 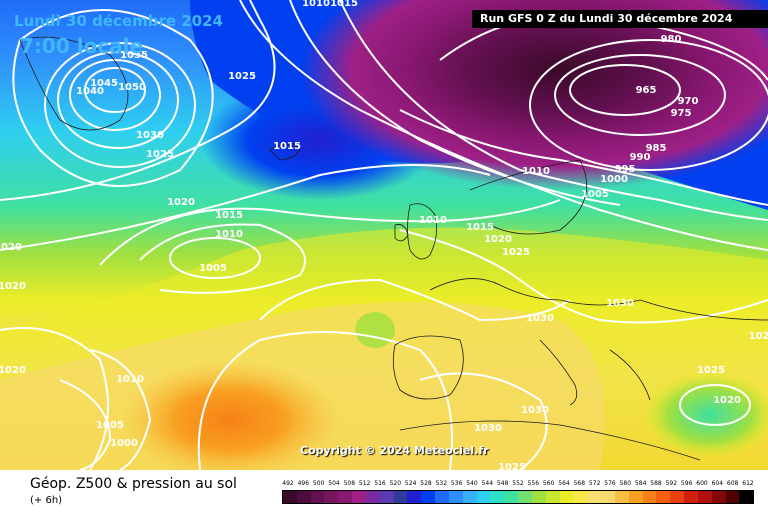 What do you see at coordinates (646, 90) in the screenshot?
I see `isobar-label: 965` at bounding box center [646, 90].